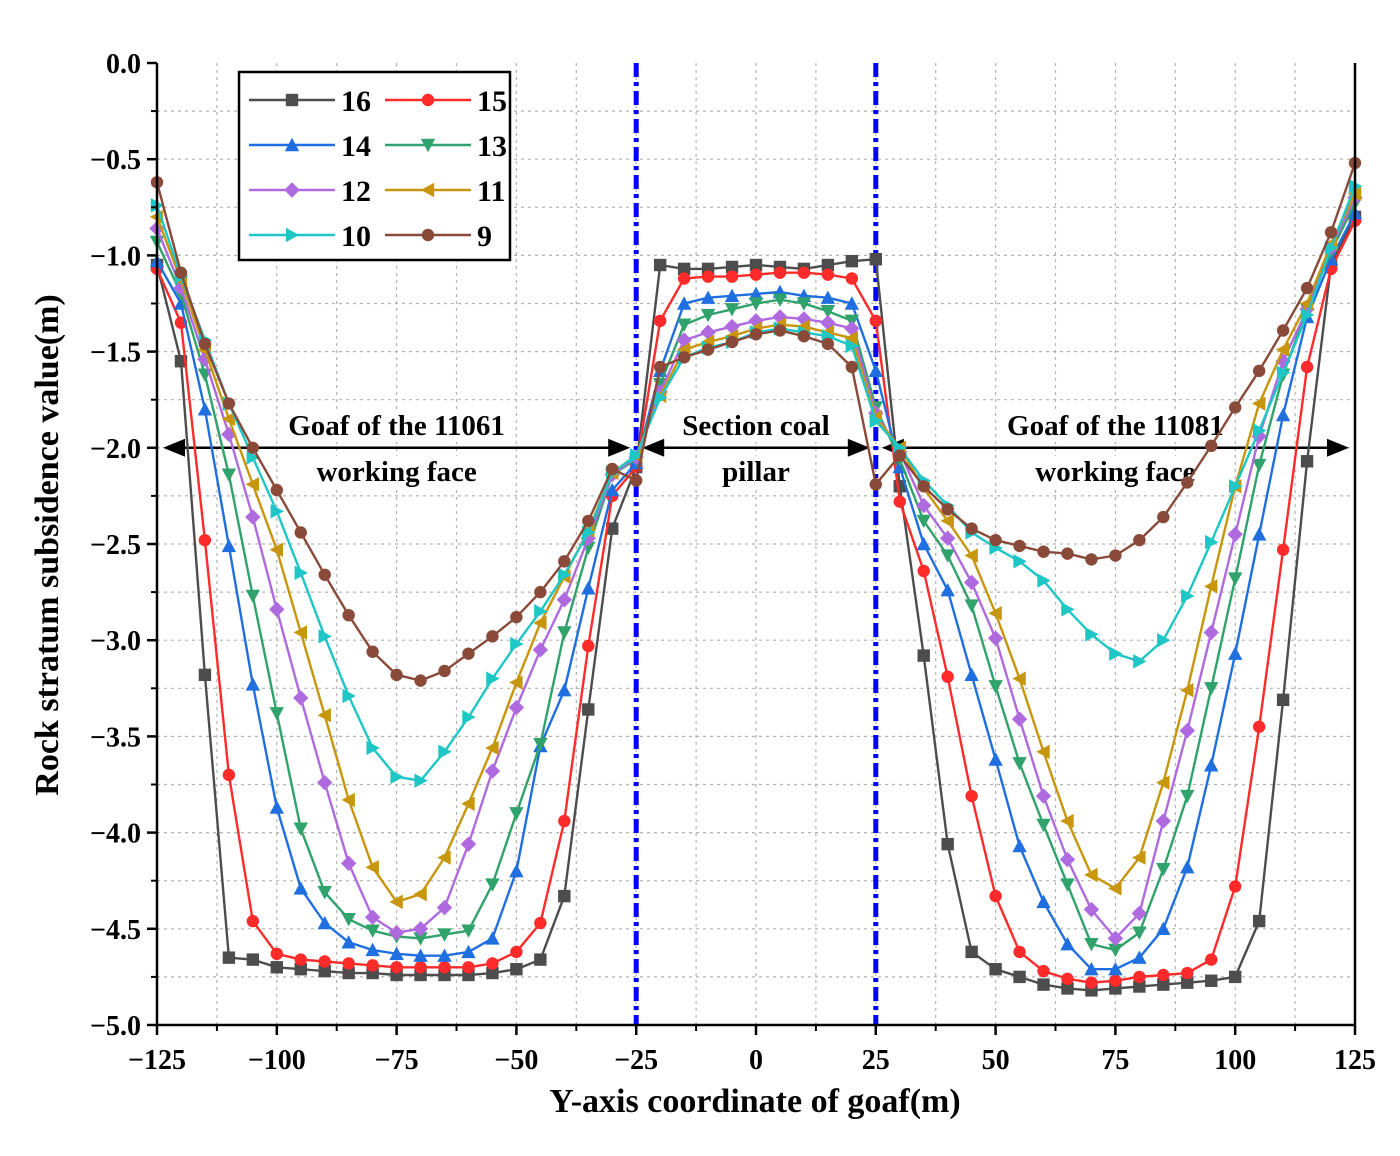 The height and width of the screenshot is (1156, 1400). What do you see at coordinates (492, 146) in the screenshot?
I see `legend-label: 13` at bounding box center [492, 146].